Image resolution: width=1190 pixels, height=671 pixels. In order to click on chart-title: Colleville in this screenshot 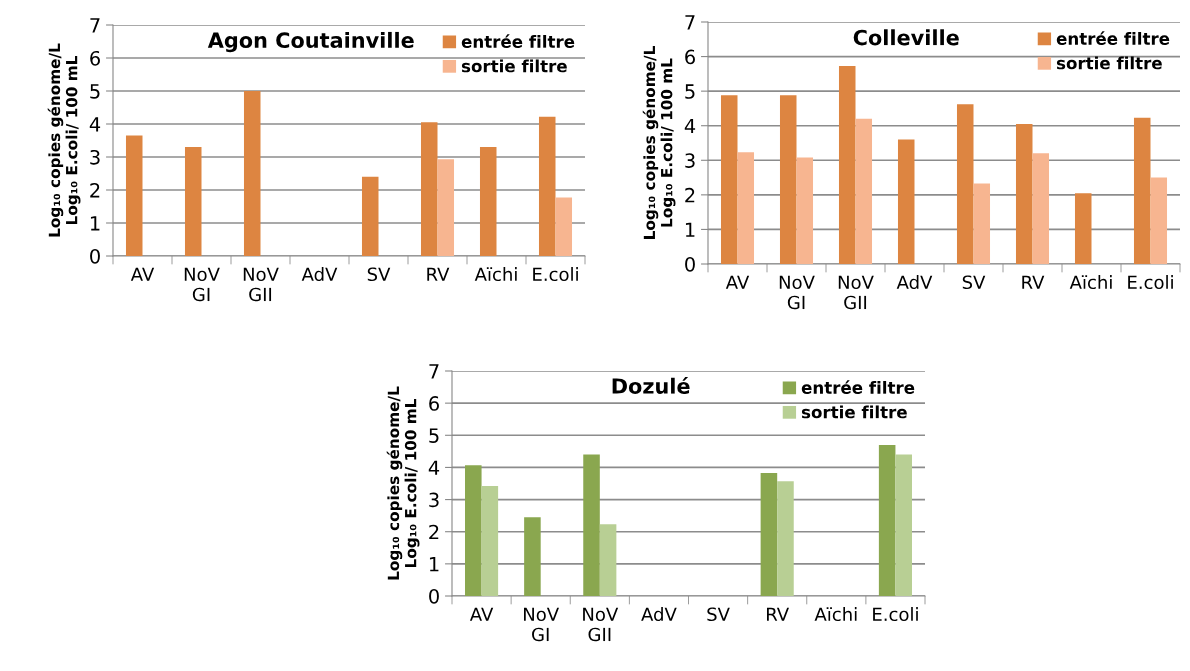, I will do `click(906, 37)`.